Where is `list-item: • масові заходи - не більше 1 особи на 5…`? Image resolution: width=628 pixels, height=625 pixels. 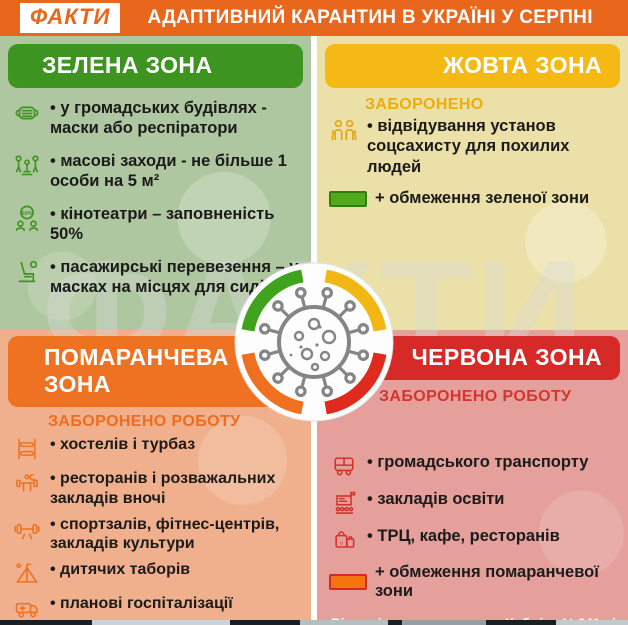
list-item: • масові заходи - не більше 1 особи на 5… is located at coordinates (156, 171).